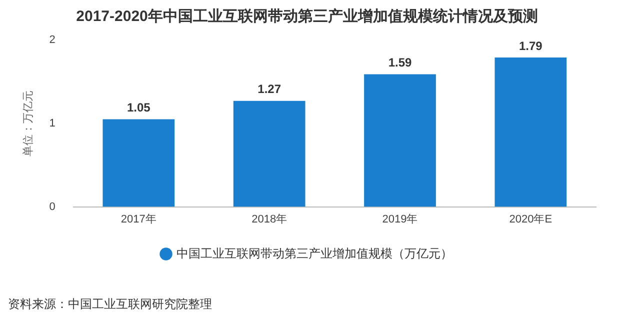 This screenshot has width=624, height=324. Describe the element at coordinates (52, 123) in the screenshot. I see `y-tick-label: 1` at that location.